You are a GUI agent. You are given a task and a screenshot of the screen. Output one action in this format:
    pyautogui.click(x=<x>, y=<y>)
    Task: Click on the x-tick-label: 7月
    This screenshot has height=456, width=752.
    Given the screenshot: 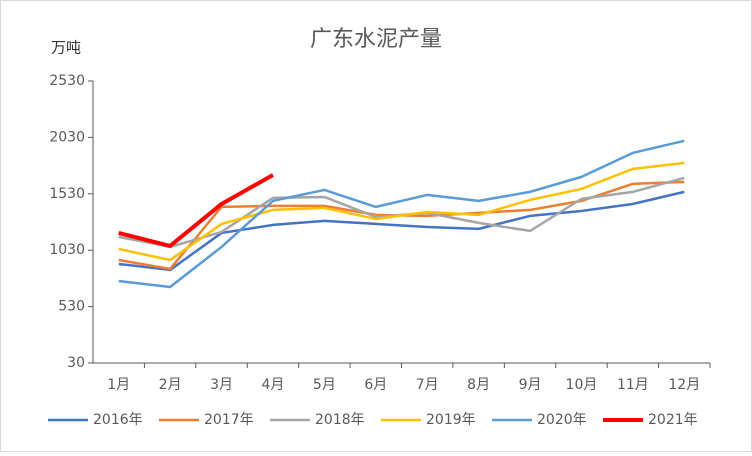 What is the action you would take?
    pyautogui.click(x=427, y=385)
    